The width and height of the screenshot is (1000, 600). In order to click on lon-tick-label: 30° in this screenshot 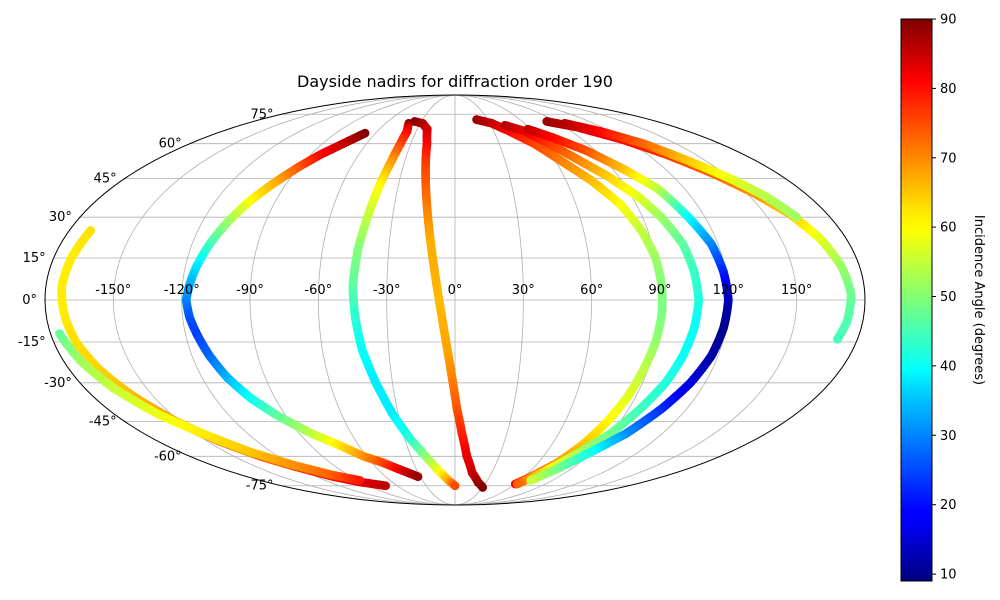, I will do `click(523, 290)`.